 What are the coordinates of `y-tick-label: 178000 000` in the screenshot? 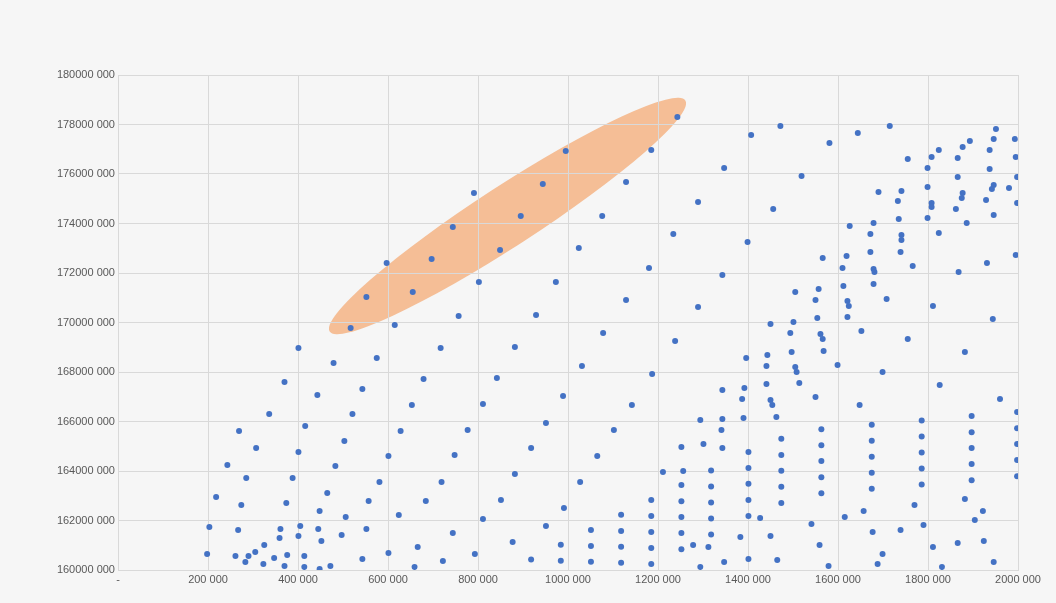 It's located at (85, 123).